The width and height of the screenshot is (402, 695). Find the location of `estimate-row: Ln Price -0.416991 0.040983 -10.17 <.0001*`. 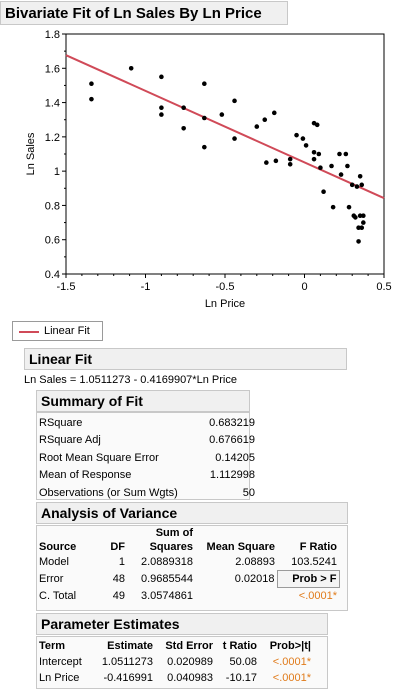

estimate-row: Ln Price -0.416991 0.040983 -10.17 <.0001* is located at coordinates (175, 678).